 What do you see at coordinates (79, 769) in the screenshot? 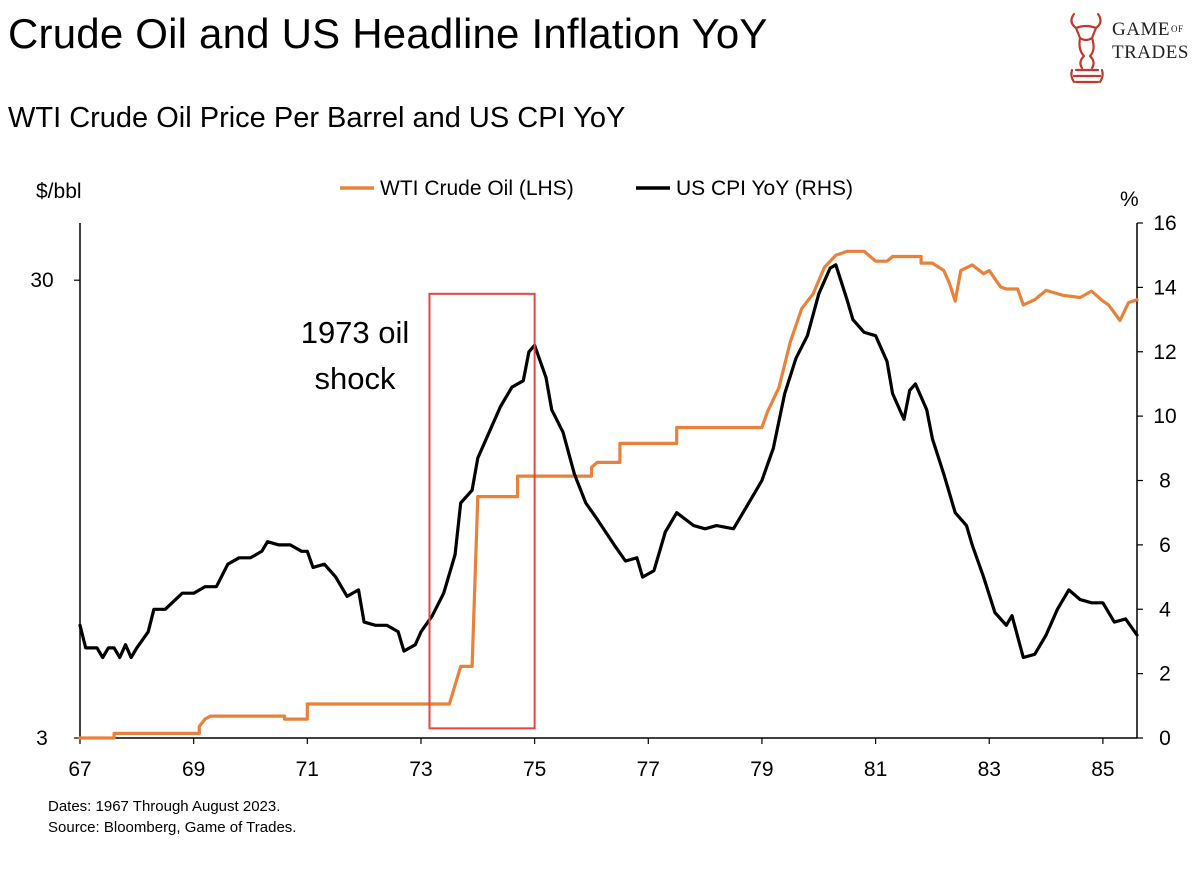
I see `x-tick-label: 67` at bounding box center [79, 769].